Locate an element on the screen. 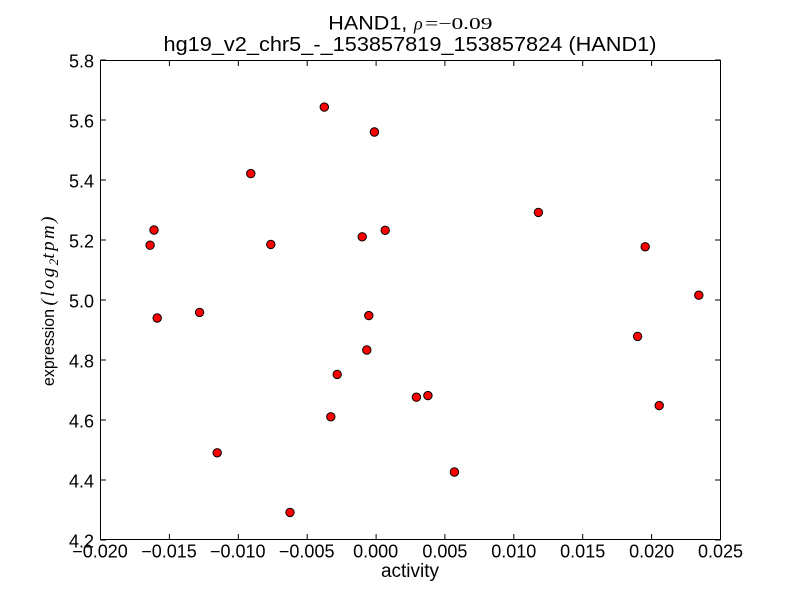 This screenshot has height=600, width=800. svg-text: (log2tpm) is located at coordinates (49, 259).